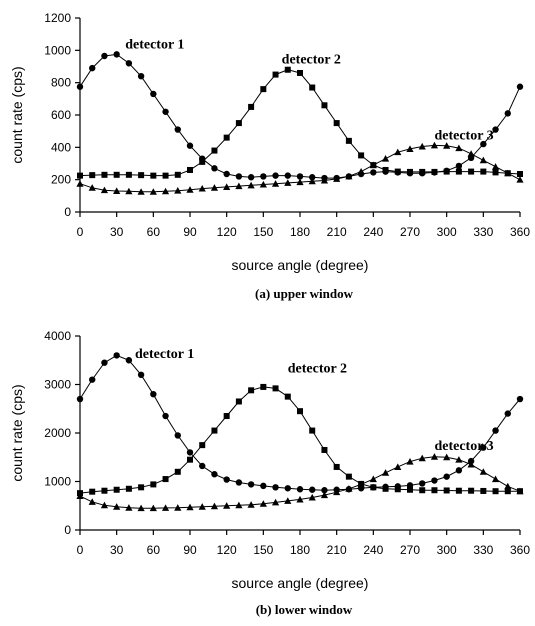  Describe the element at coordinates (483, 550) in the screenshot. I see `x-tick-label: 330` at that location.